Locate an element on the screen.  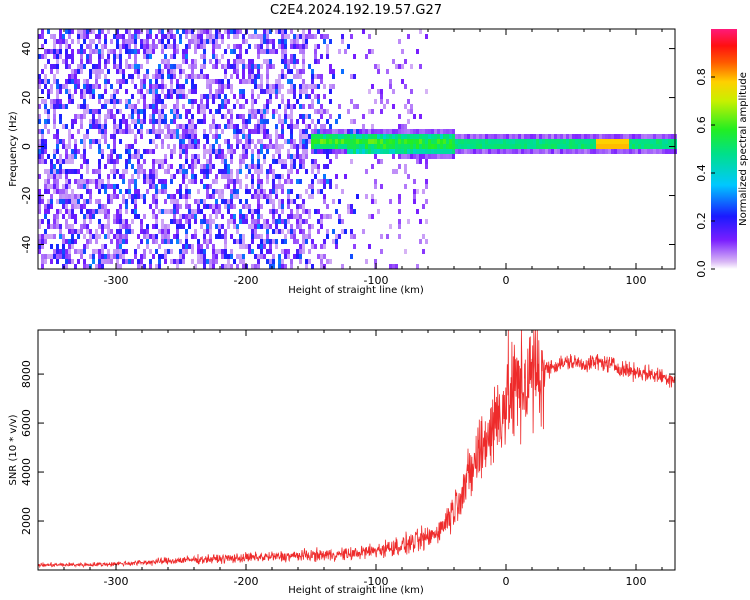
snr-y-axis-label: SNR (10 * v/v) is located at coordinates (13, 449).